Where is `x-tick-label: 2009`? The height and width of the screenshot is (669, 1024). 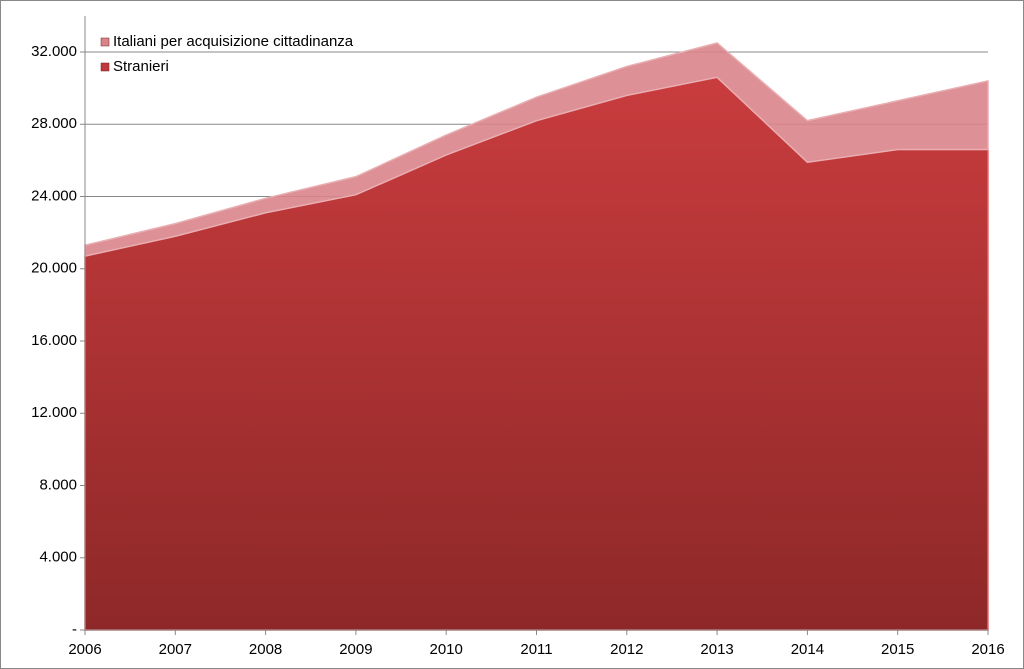 x-tick-label: 2009 is located at coordinates (355, 649).